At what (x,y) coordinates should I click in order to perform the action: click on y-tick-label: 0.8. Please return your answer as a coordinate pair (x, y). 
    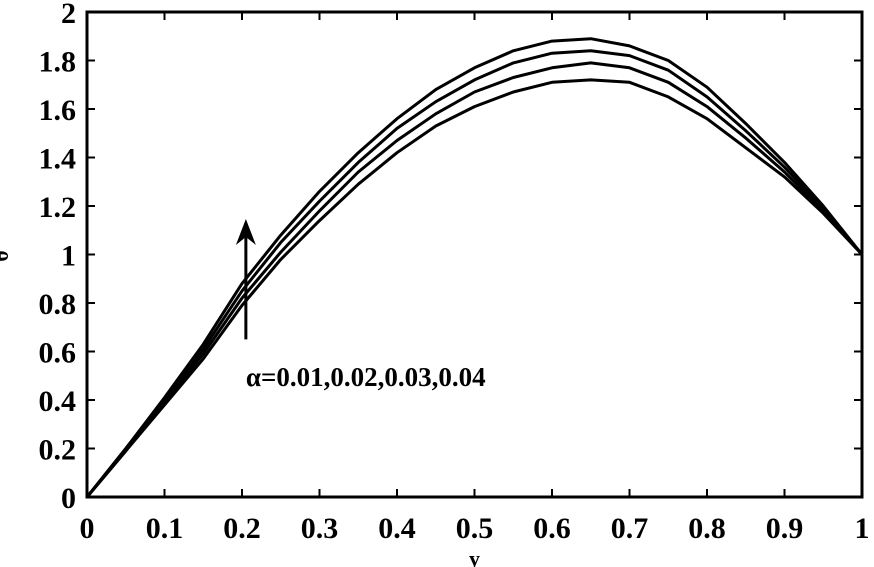
    Looking at the image, I should click on (58, 304).